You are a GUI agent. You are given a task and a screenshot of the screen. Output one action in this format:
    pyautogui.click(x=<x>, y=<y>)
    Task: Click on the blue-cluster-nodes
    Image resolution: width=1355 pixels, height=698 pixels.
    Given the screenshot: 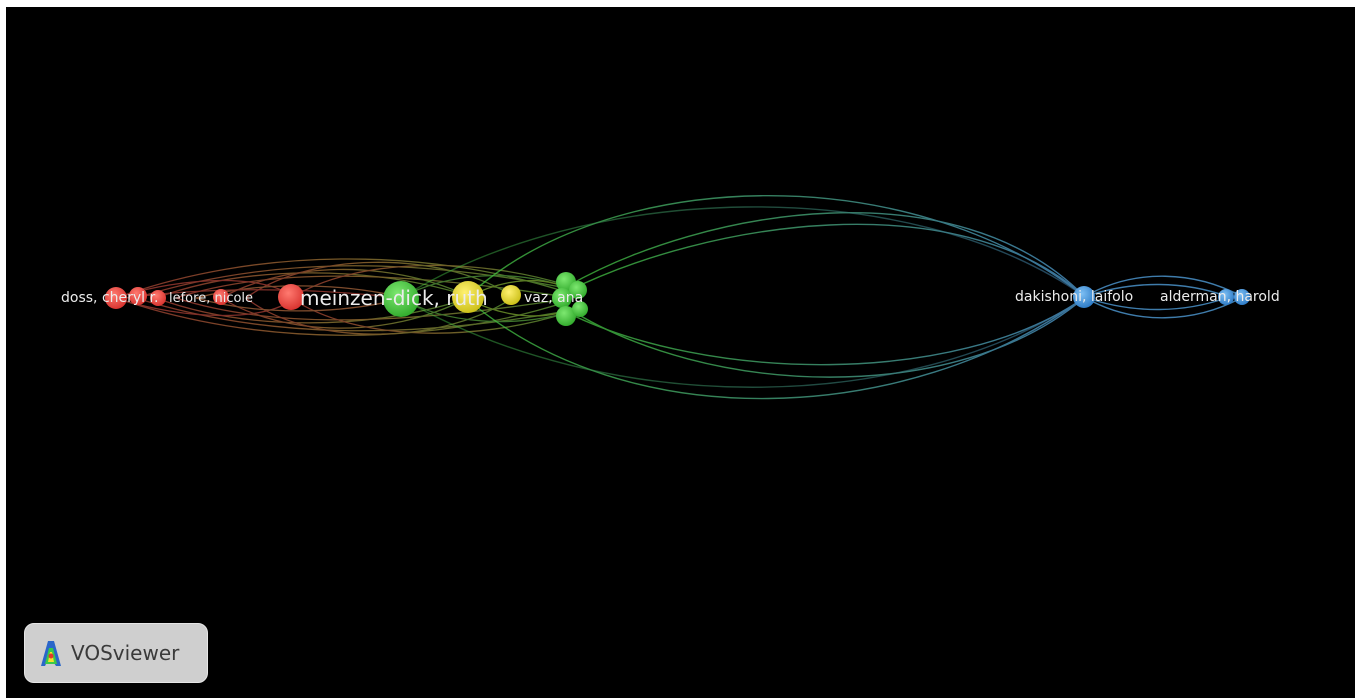 What is the action you would take?
    pyautogui.click(x=1161, y=297)
    